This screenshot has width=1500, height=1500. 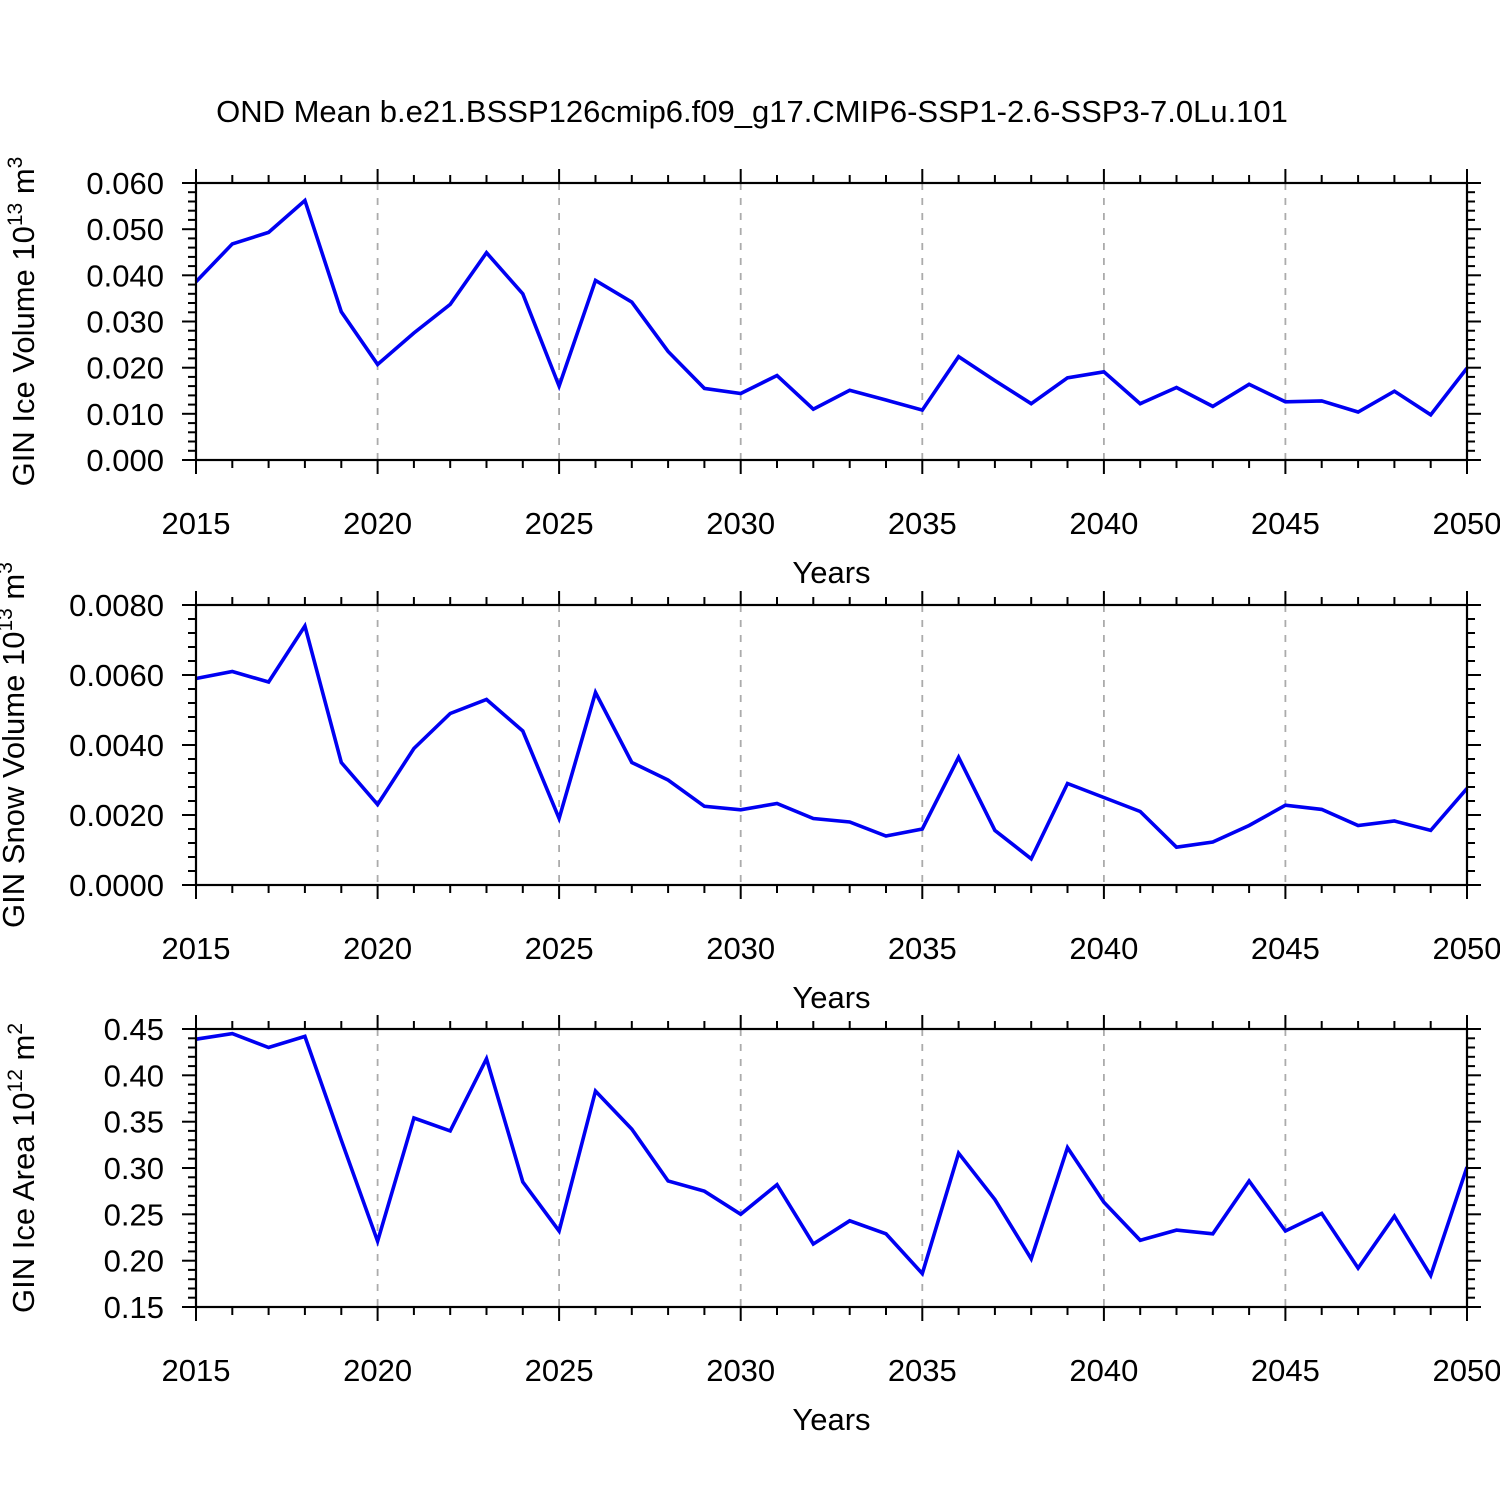 I want to click on series-line-gin-ice-area, so click(x=832, y=1155).